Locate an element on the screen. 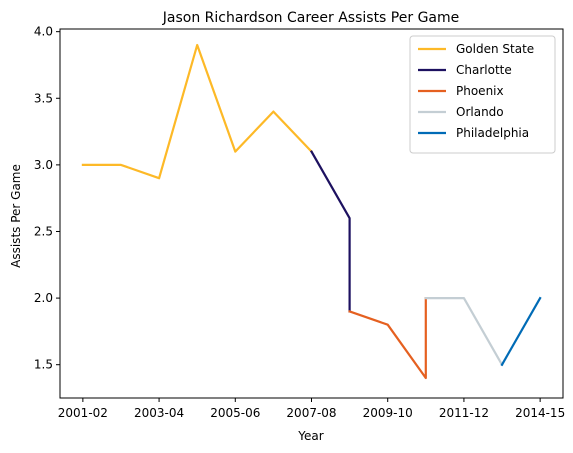  x-tick-label: 2014-15 is located at coordinates (540, 413).